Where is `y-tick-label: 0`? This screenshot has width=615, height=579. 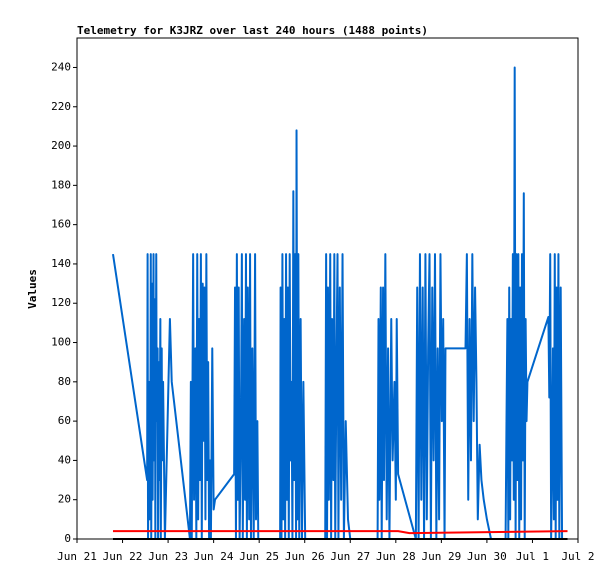 y-tick-label: 0 is located at coordinates (67, 538).